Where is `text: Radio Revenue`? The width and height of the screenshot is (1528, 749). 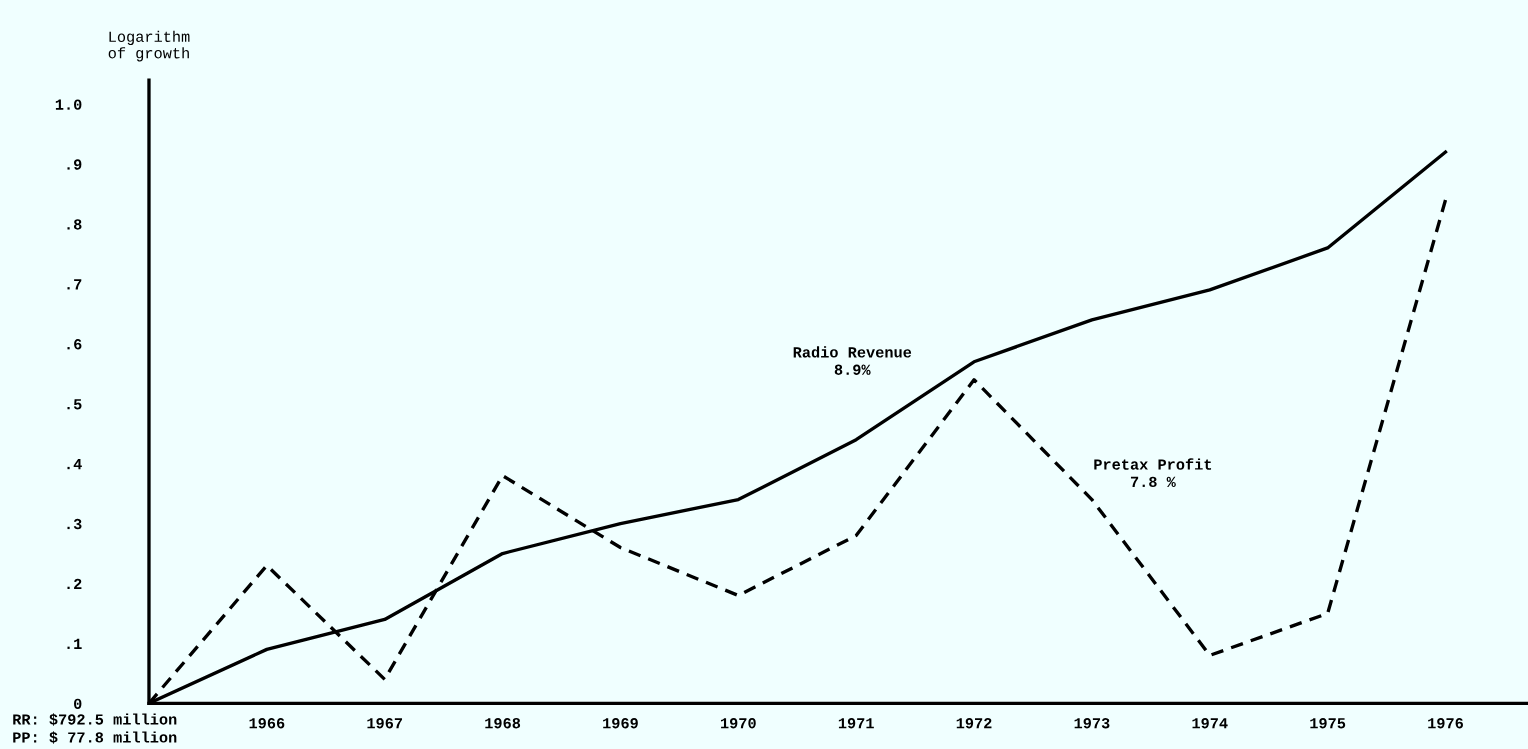 text: Radio Revenue is located at coordinates (852, 352).